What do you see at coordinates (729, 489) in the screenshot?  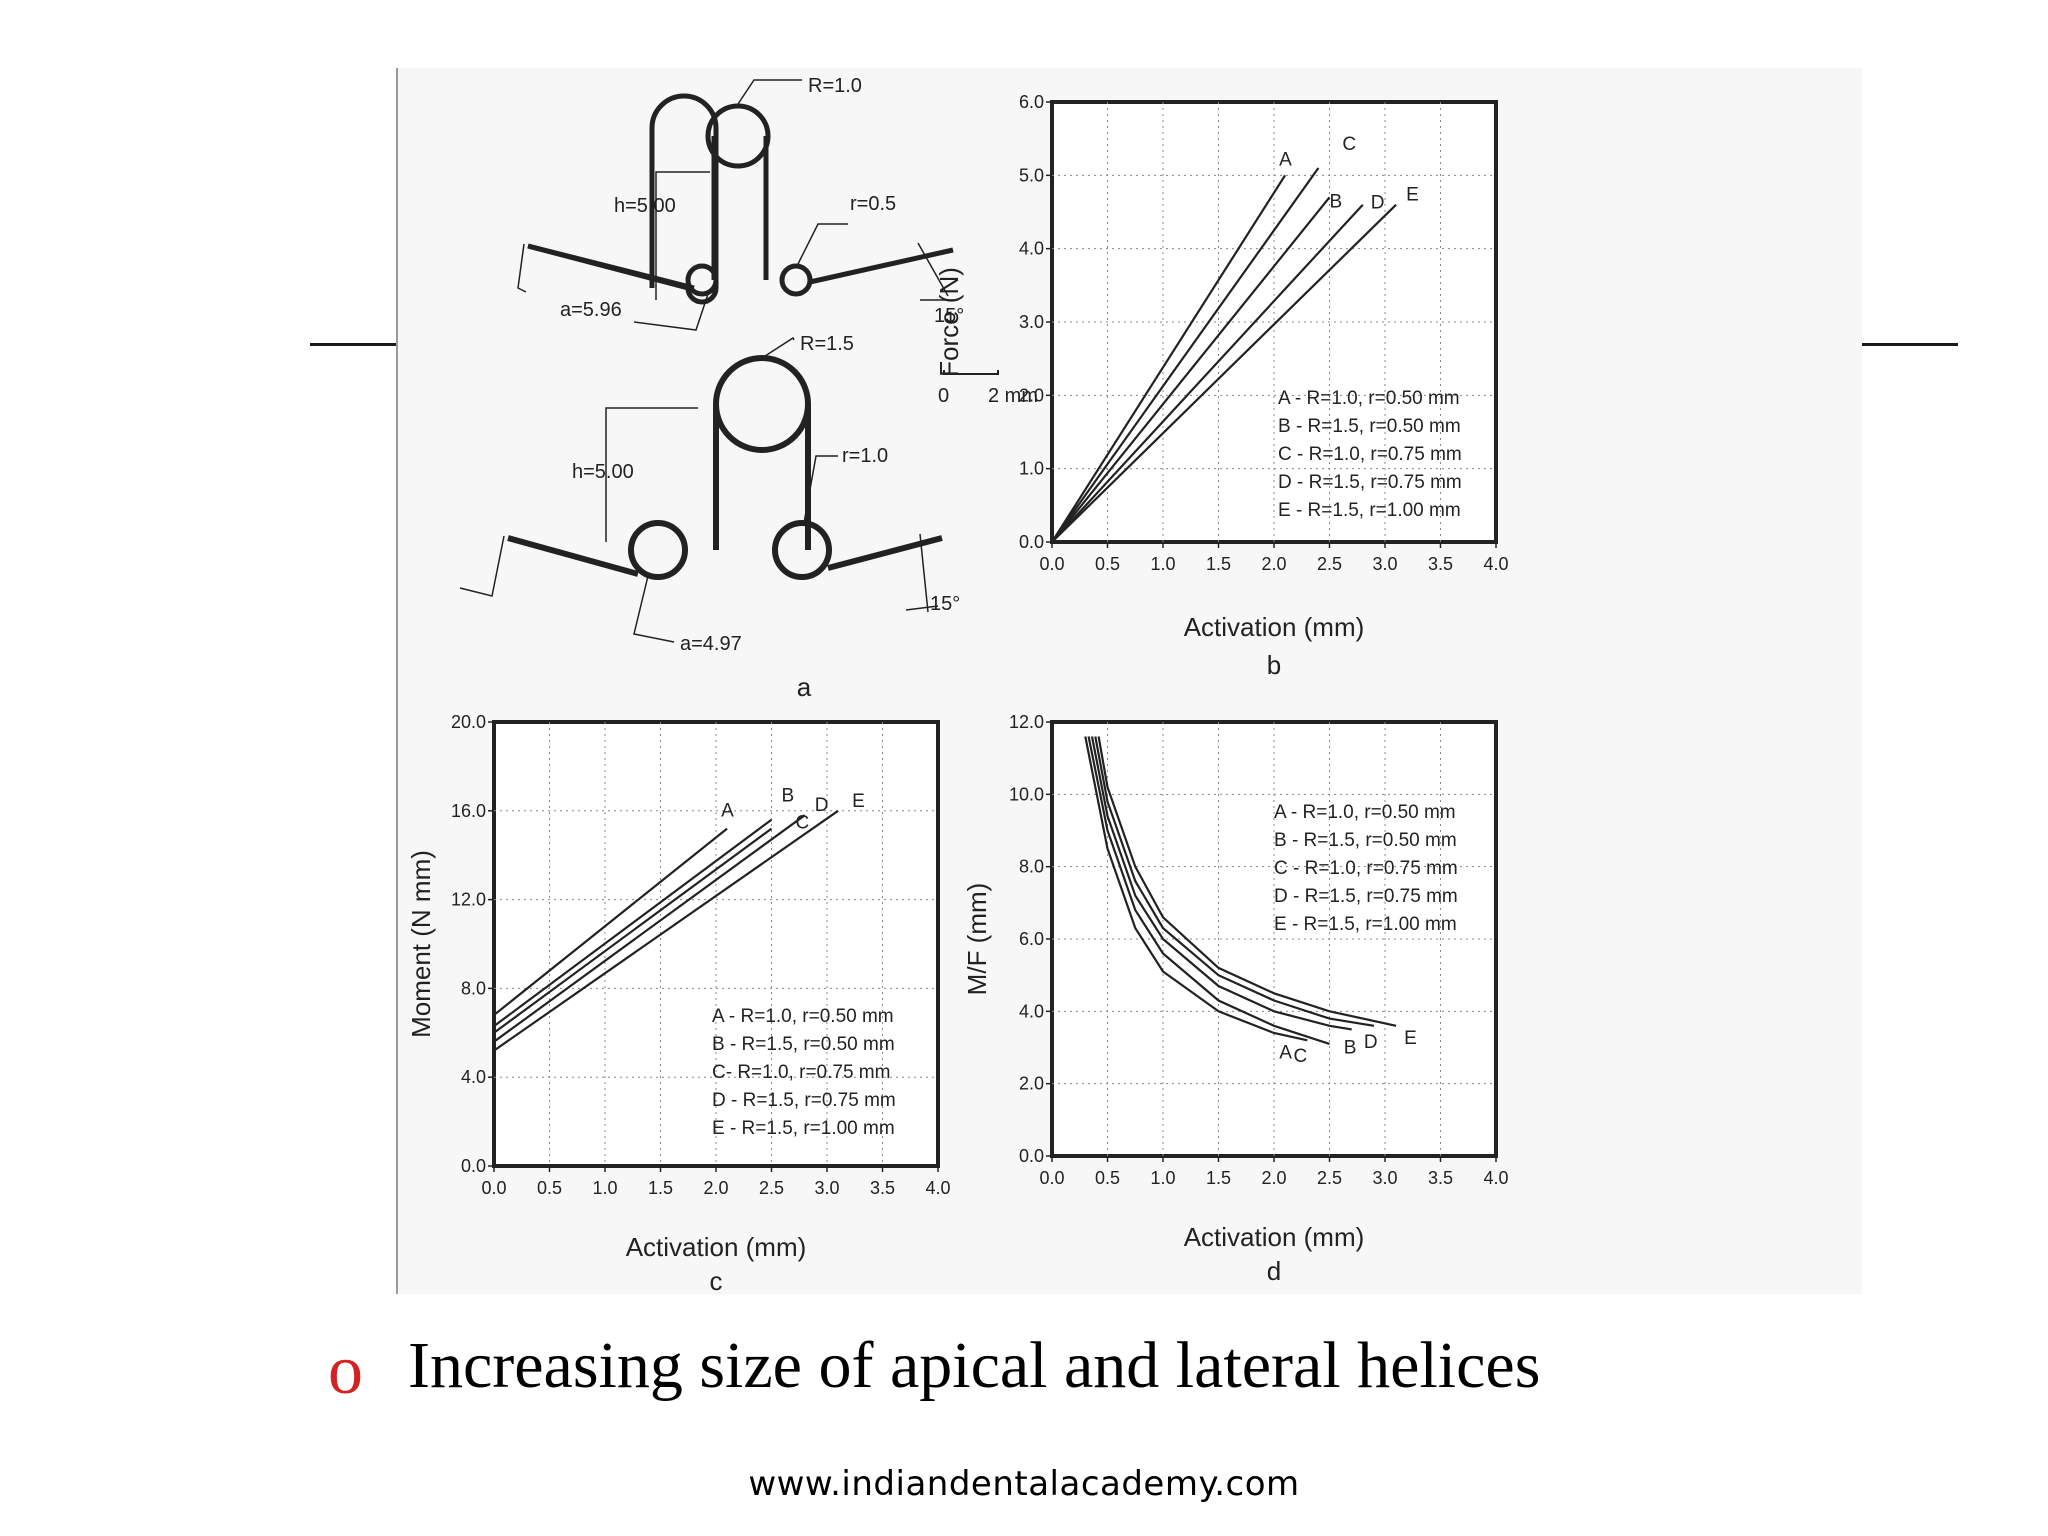 I see `bottom-loop-diagram` at bounding box center [729, 489].